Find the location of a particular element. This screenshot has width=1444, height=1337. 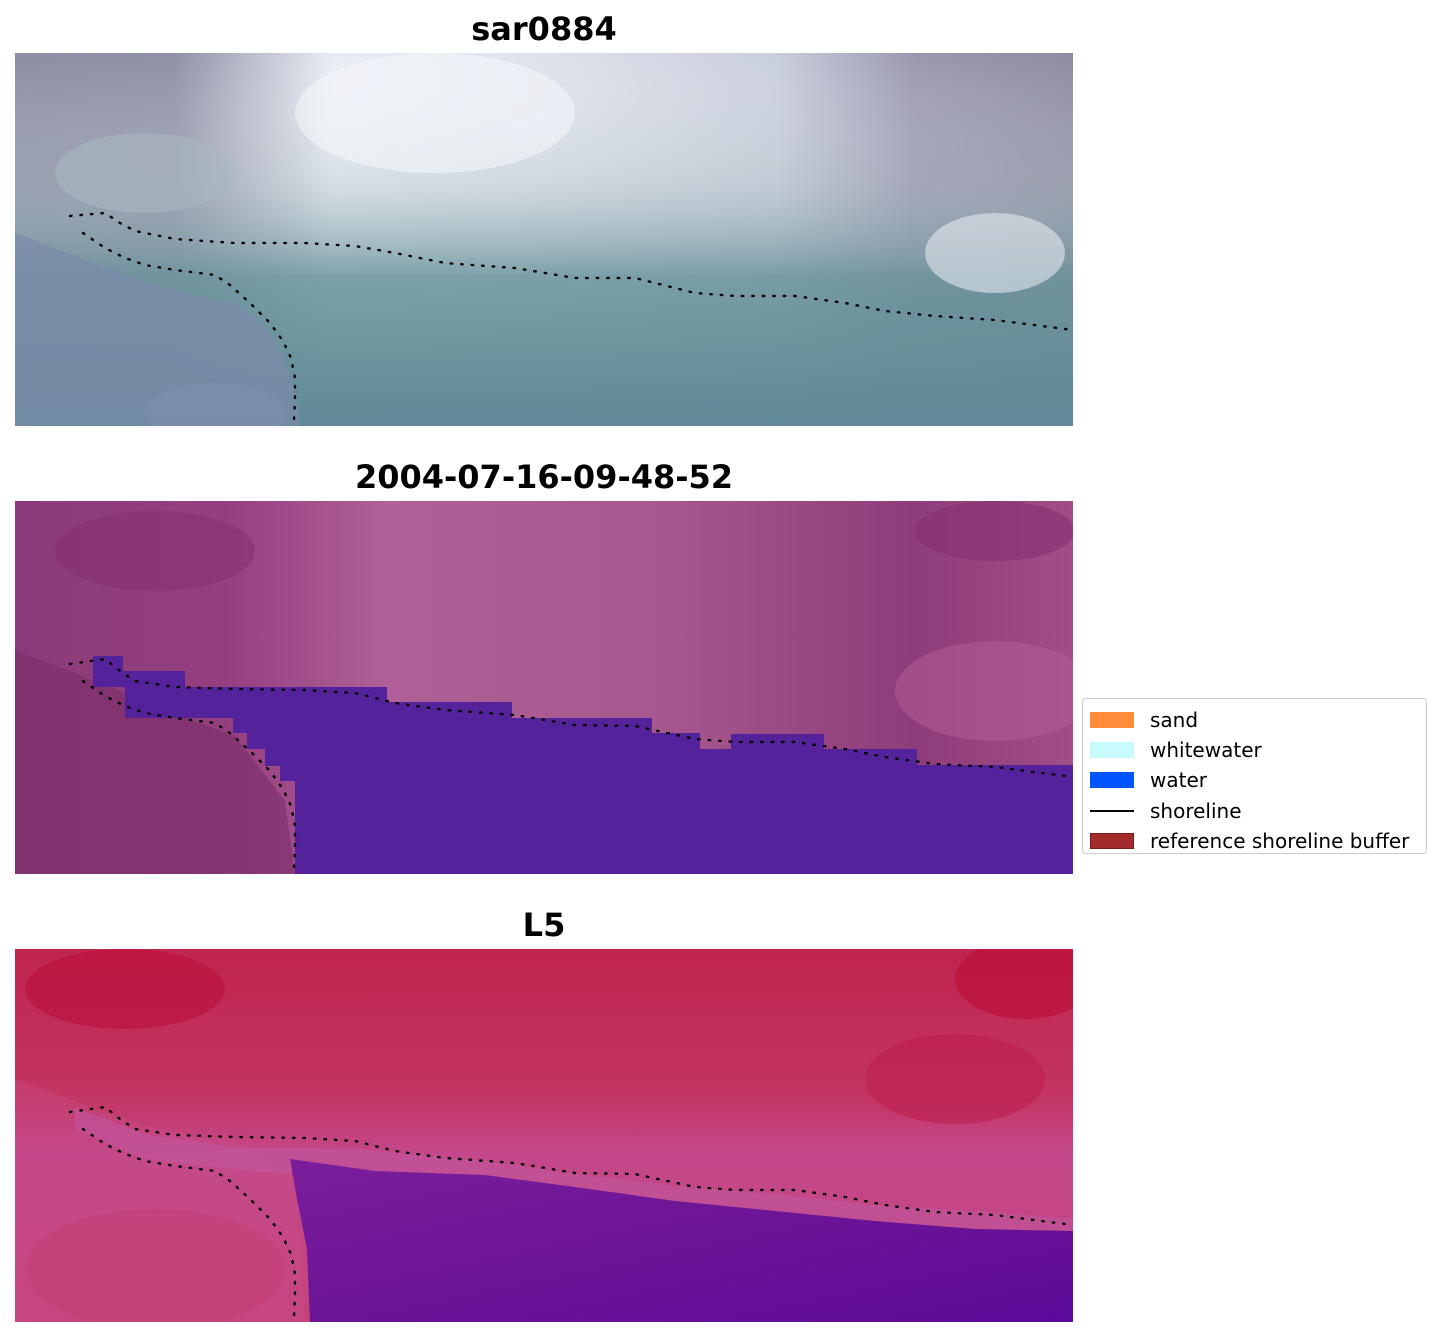

legend-label-sand: sand is located at coordinates (1174, 720).